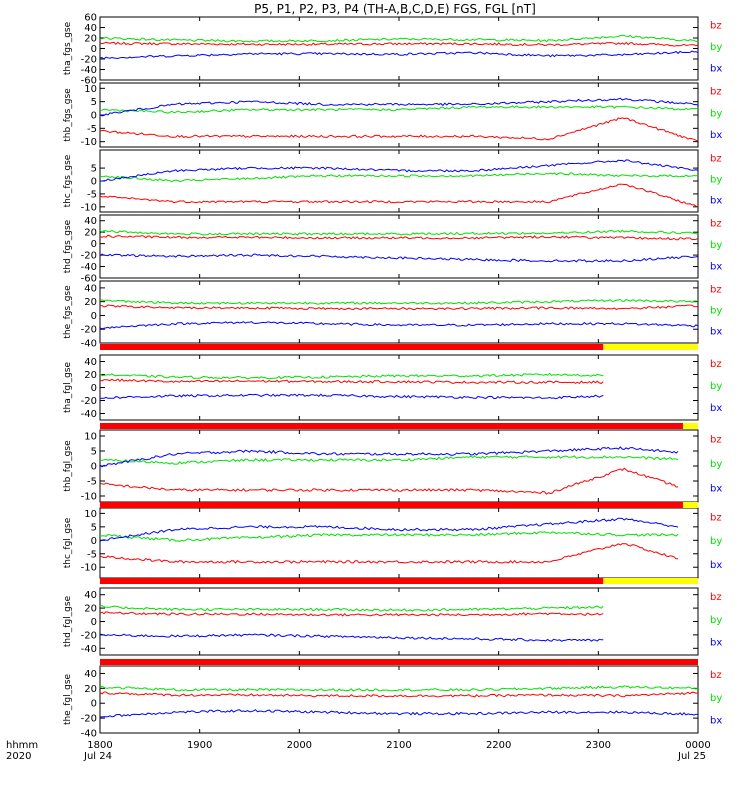  I want to click on x-tick-label: 0000, so click(697, 745).